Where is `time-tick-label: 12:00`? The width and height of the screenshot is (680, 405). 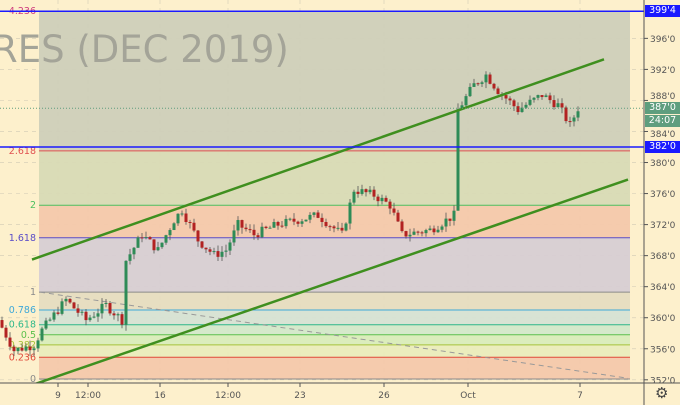 time-tick-label: 12:00 is located at coordinates (228, 396).